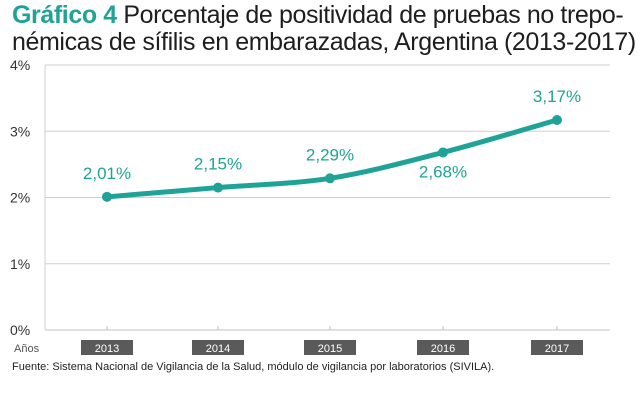 This screenshot has width=640, height=407. I want to click on data-label-2016: 2,68%, so click(443, 171).